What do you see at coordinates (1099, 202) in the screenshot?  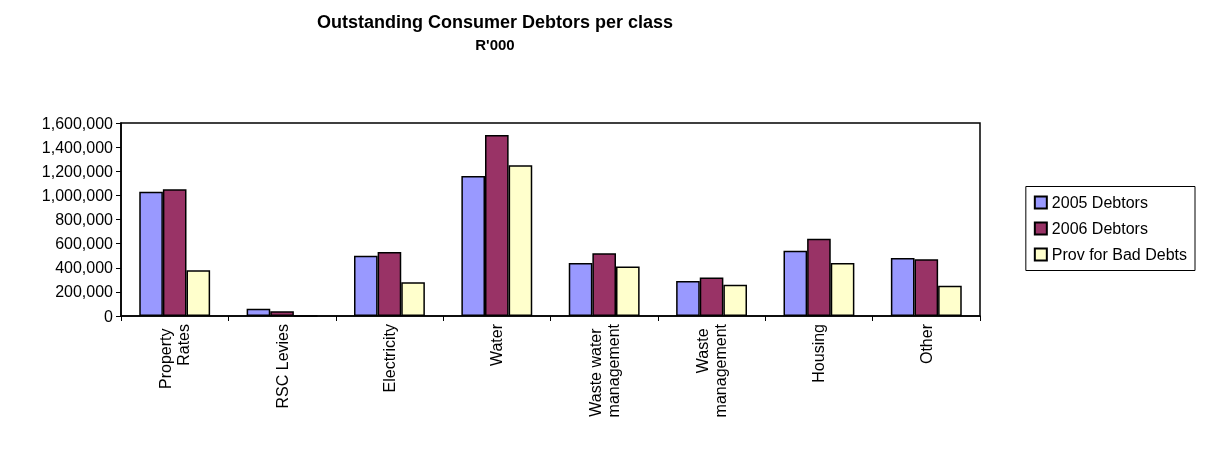 I see `legend-label: 2005 Debtors` at bounding box center [1099, 202].